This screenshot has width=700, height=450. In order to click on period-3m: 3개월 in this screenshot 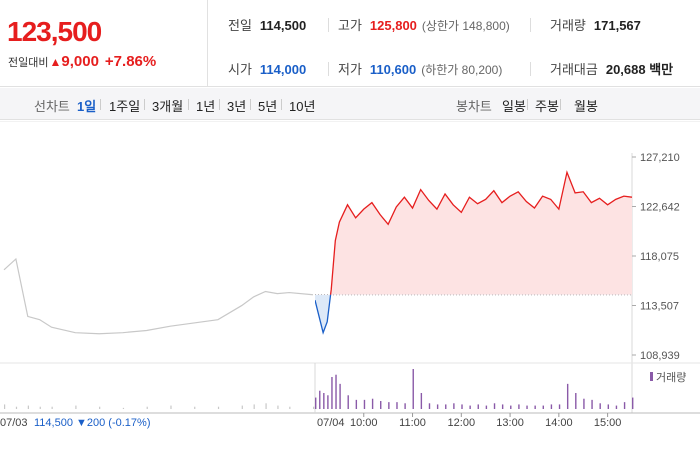, I will do `click(168, 106)`.